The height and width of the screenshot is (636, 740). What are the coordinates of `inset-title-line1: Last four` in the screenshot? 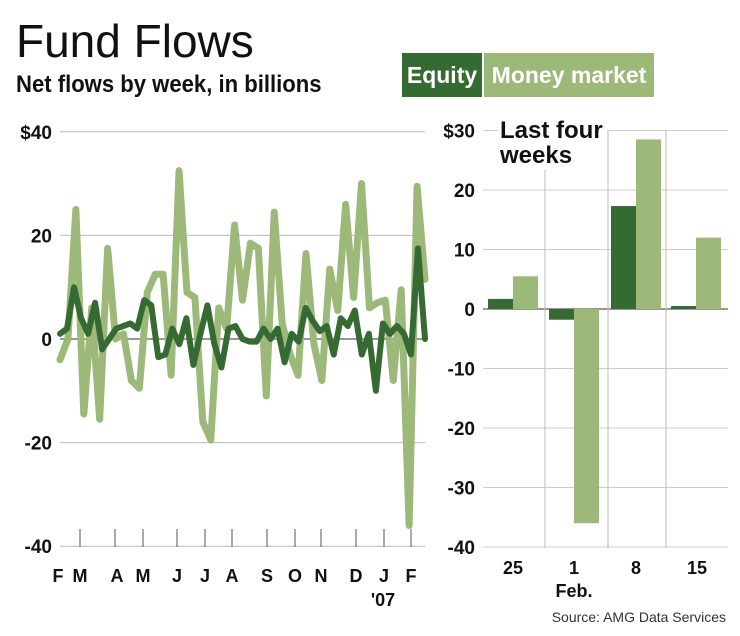 It's located at (551, 130).